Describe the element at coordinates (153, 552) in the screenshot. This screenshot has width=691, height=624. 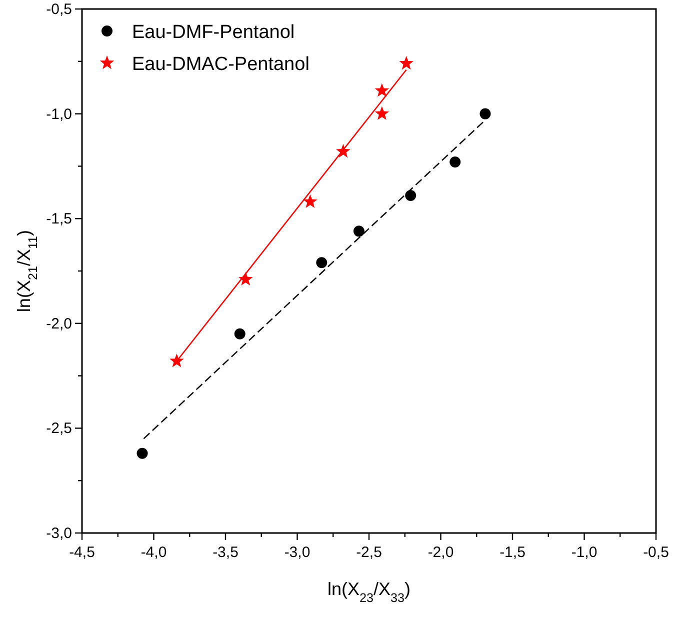
I see `x-tick-label: -4,0` at that location.